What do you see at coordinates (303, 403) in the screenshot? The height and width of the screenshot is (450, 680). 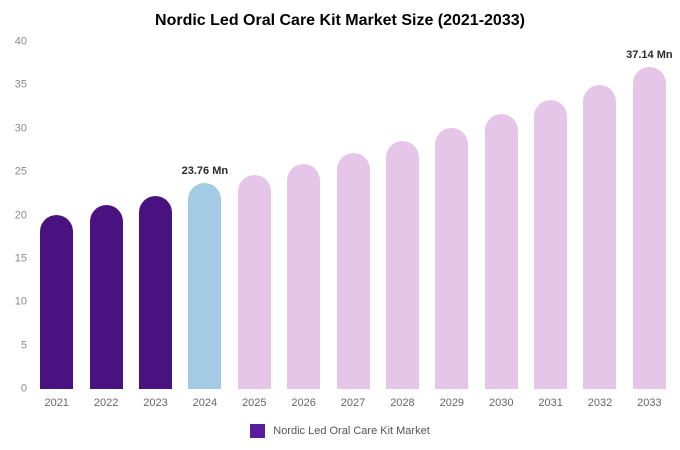 I see `x-axis-label: 2026` at bounding box center [303, 403].